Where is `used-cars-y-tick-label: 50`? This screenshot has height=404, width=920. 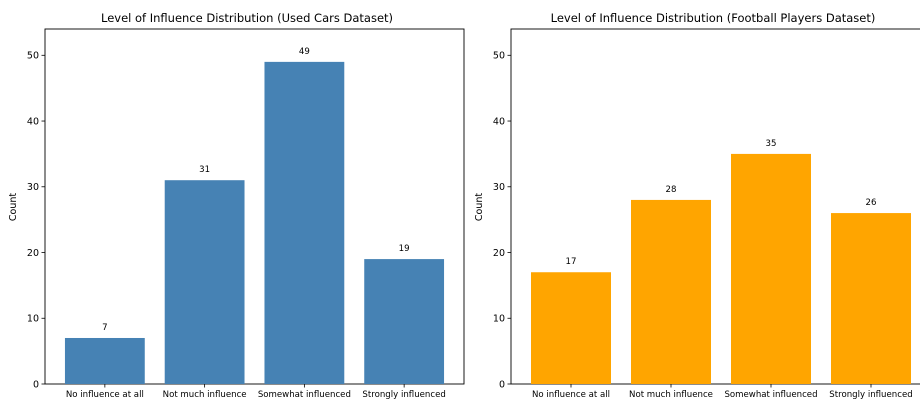 used-cars-y-tick-label: 50 is located at coordinates (33, 56).